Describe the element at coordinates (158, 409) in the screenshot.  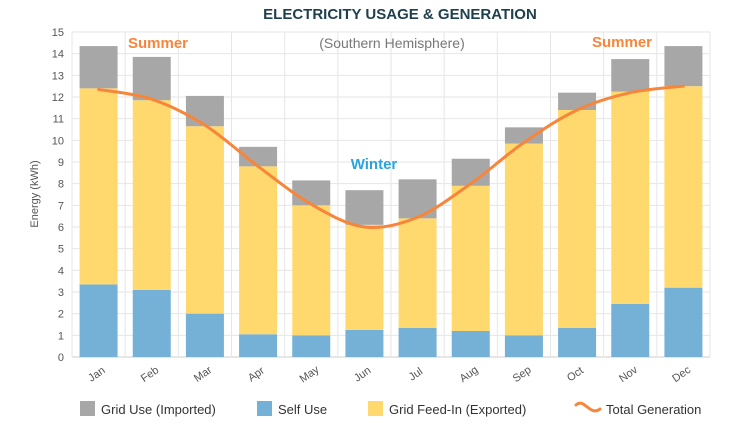
I see `legend-label-grid-use-imported: Grid Use (Imported)` at that location.